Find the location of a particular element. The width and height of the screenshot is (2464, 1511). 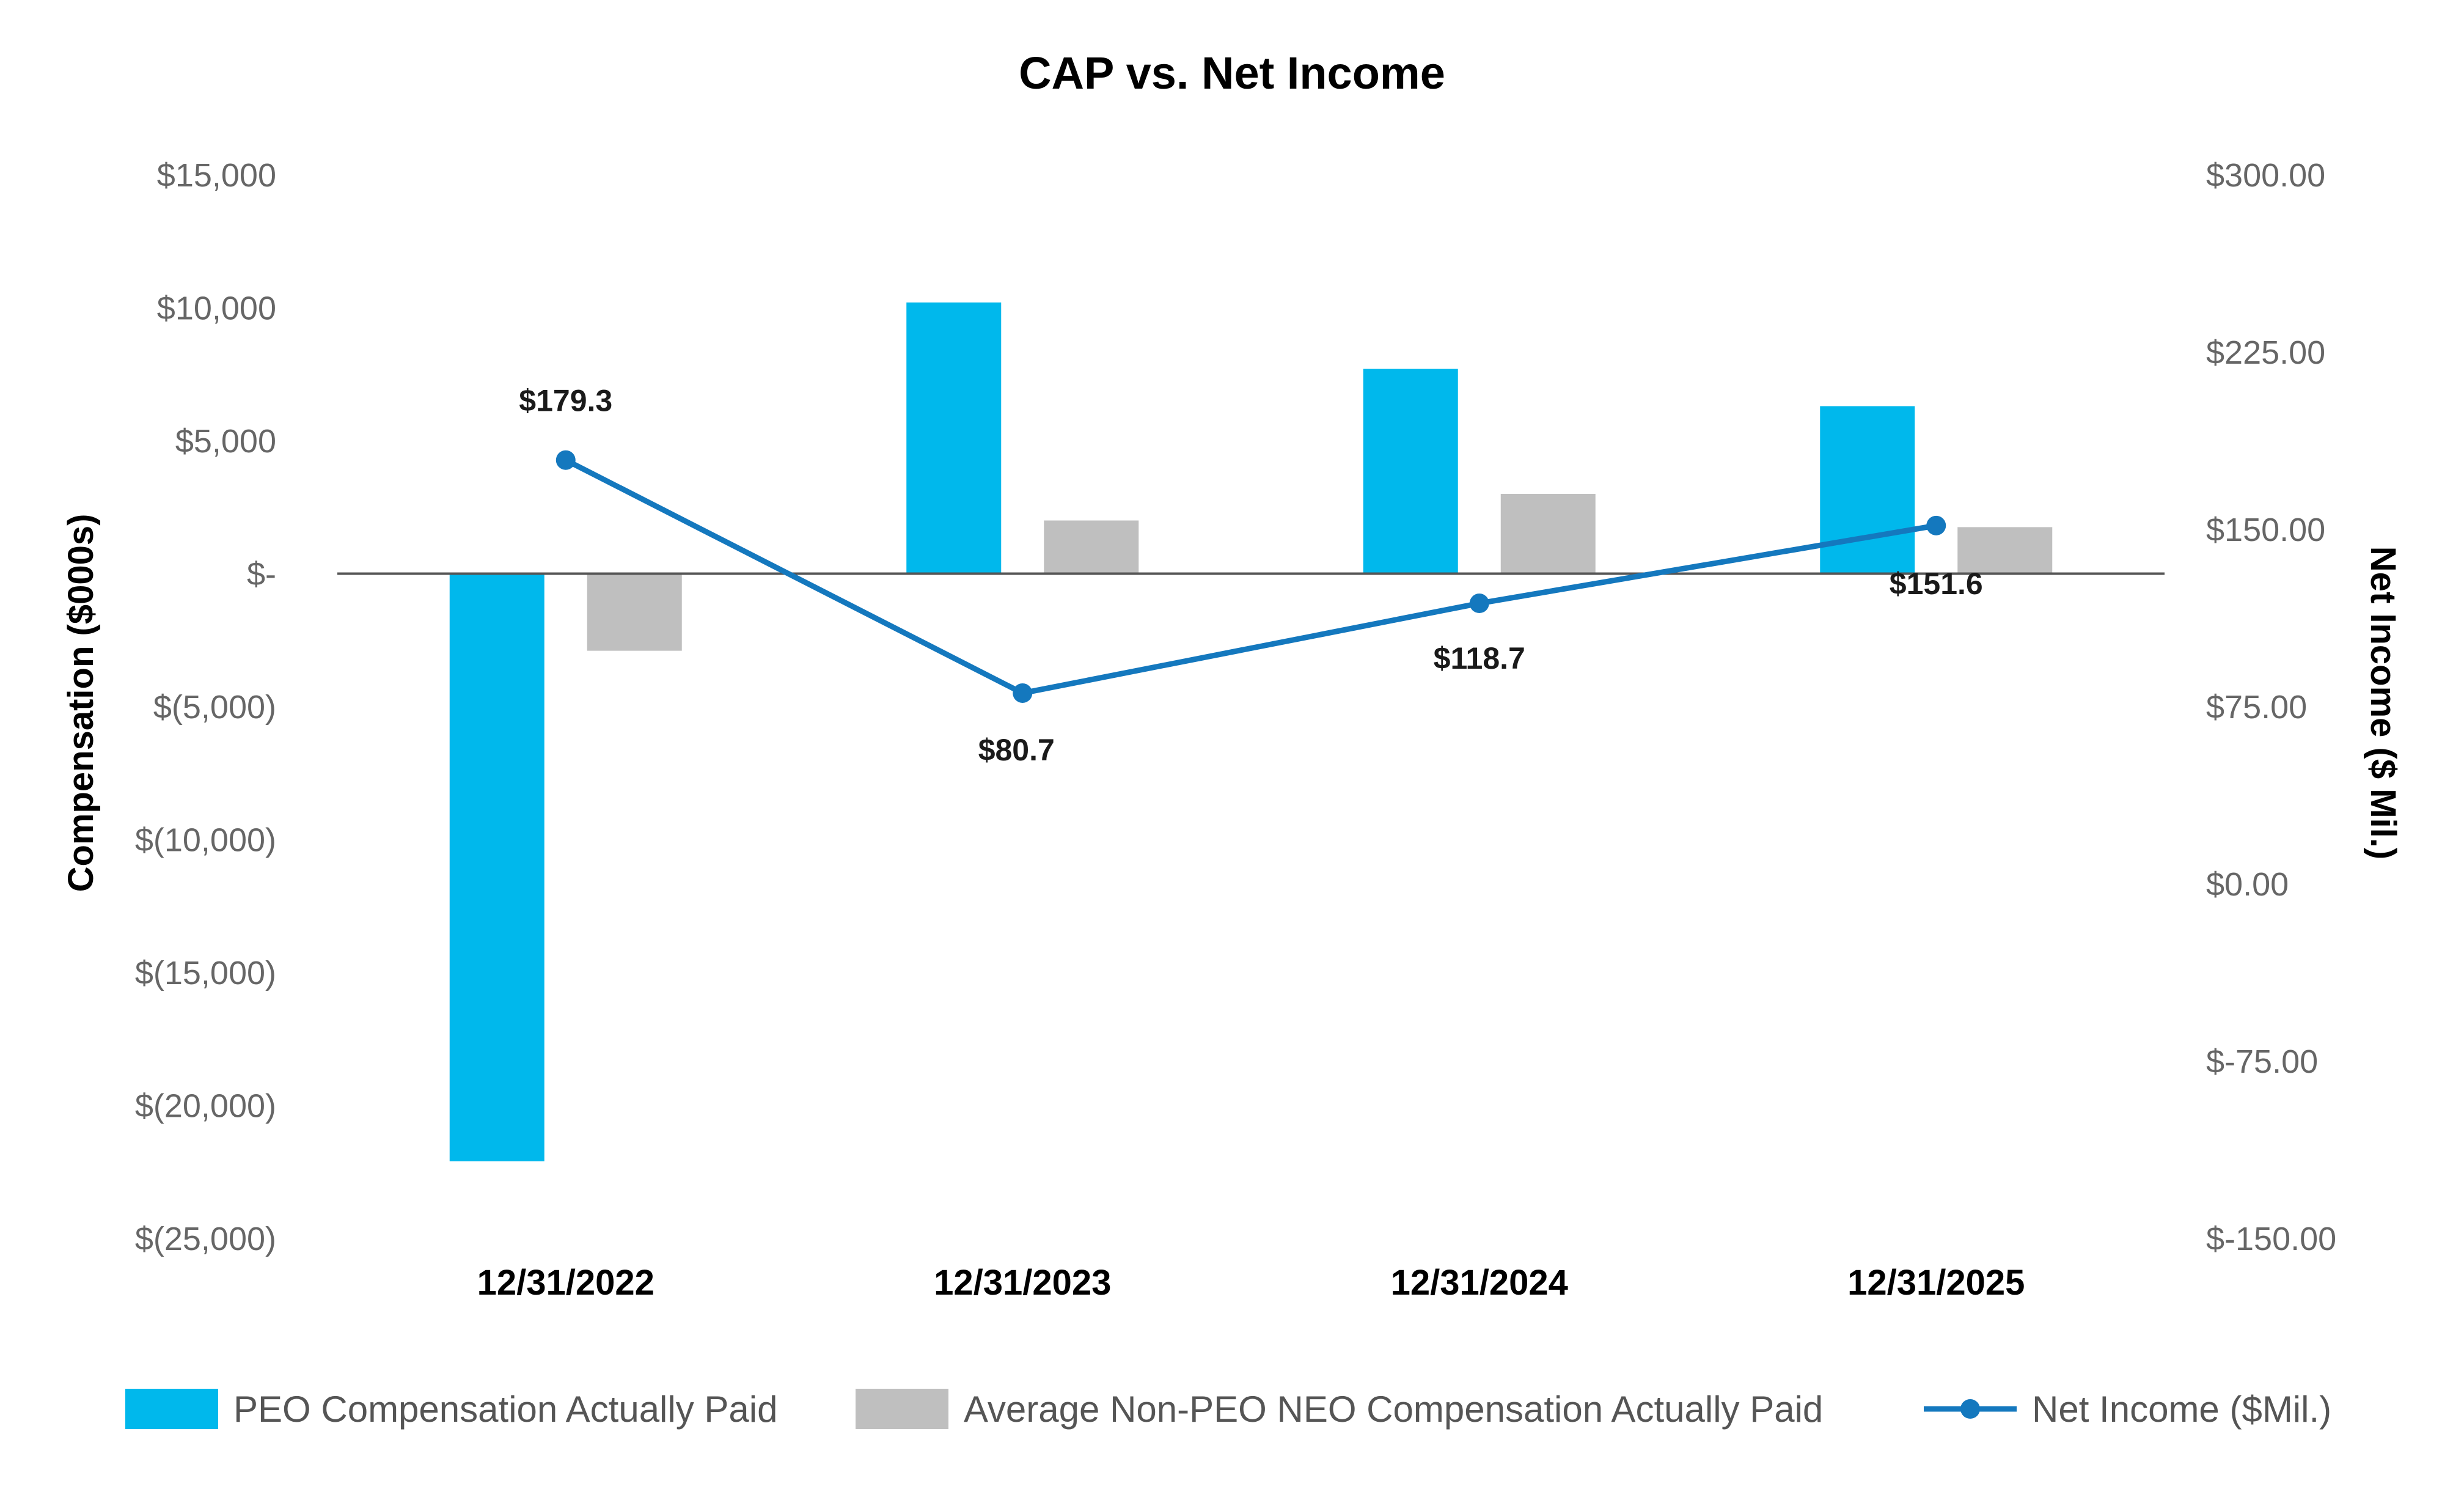

right-axis-tick-label: $75.00 is located at coordinates (2256, 707).